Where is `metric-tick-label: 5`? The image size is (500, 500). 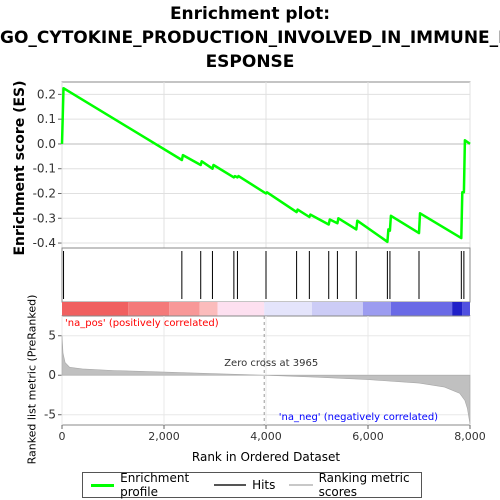 metric-tick-label: 5 is located at coordinates (52, 336).